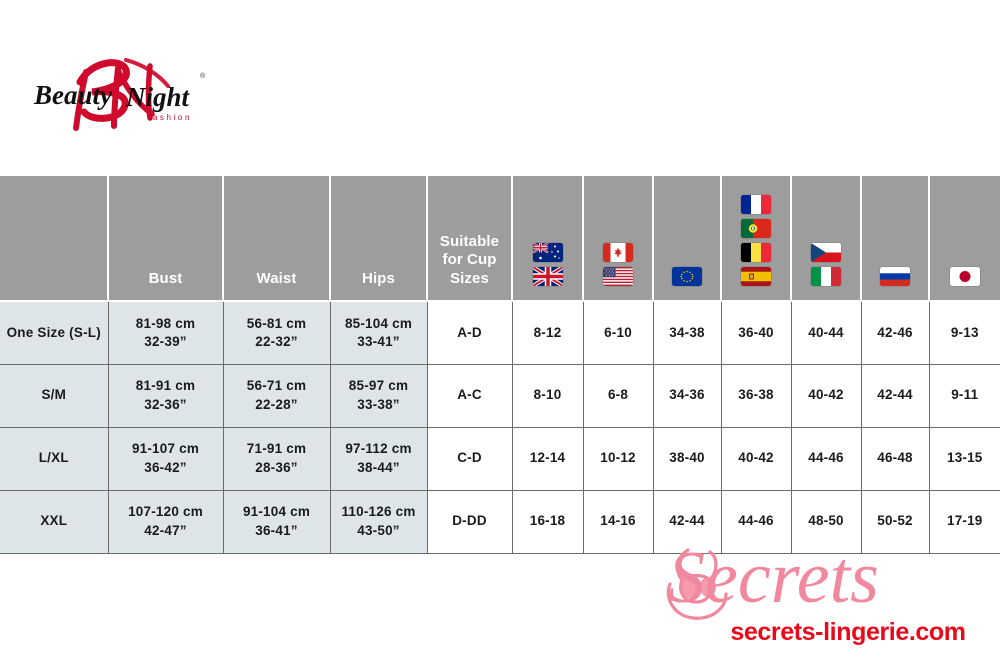 The image size is (1000, 659). I want to click on cup-label-line3: Sizes, so click(469, 278).